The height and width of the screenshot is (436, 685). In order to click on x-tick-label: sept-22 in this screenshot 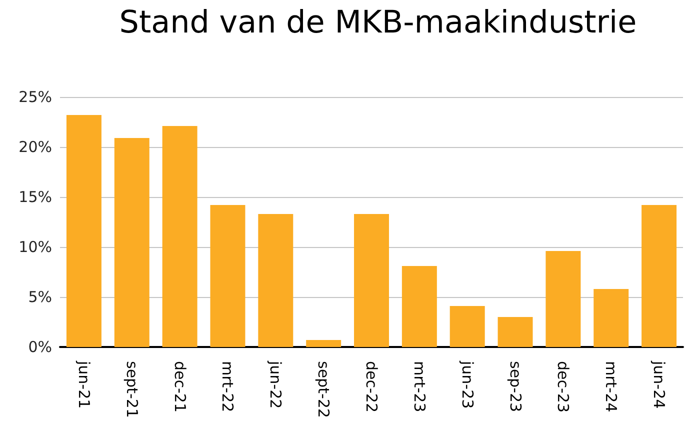, I will do `click(323, 389)`.